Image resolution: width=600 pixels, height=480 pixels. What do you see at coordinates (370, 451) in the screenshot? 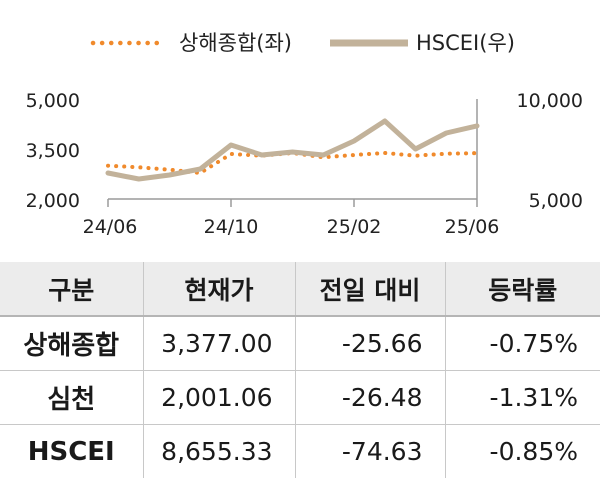
I see `row-change: -74.63` at bounding box center [370, 451].